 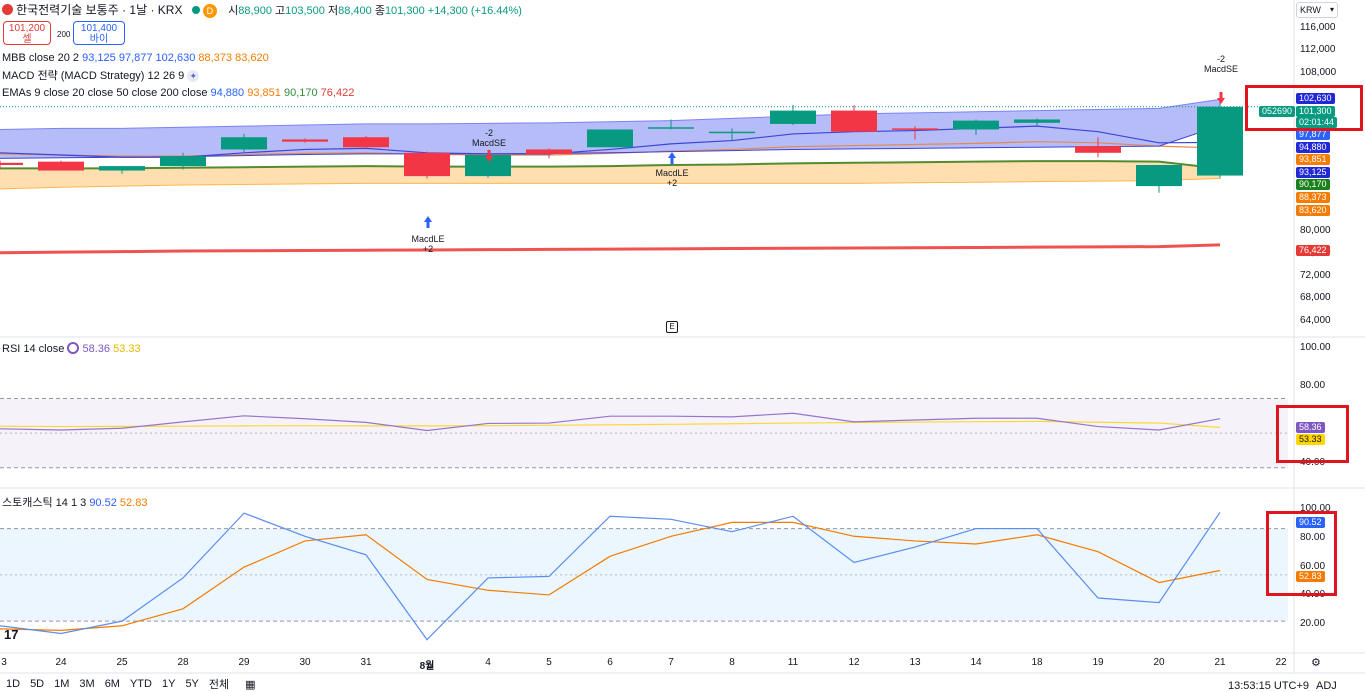 I want to click on highlight-box-price, so click(x=1304, y=108).